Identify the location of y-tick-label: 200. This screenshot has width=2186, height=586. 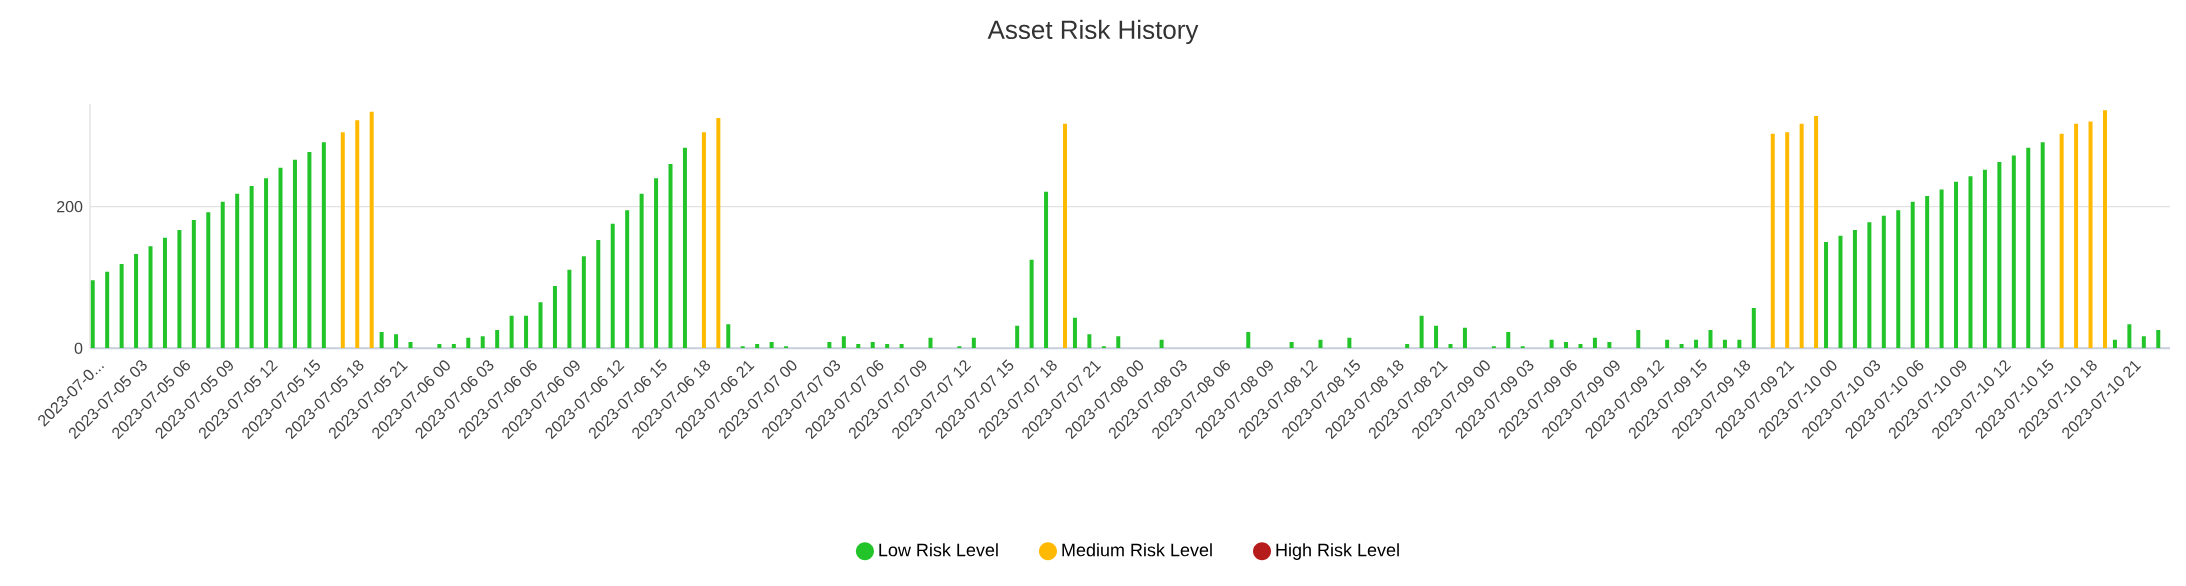
(70, 206).